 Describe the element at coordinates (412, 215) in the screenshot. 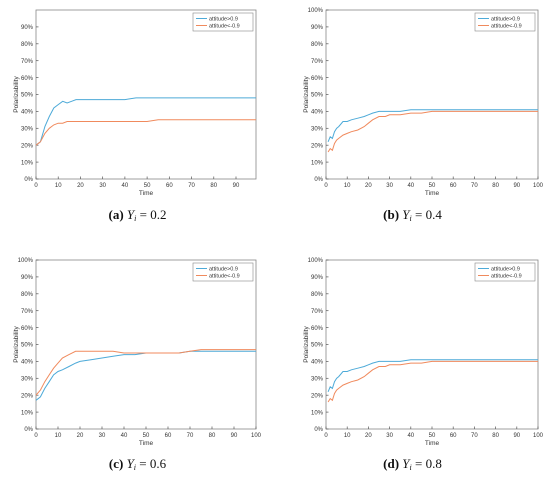

I see `caption-b: (b) Yi = 0.4` at that location.